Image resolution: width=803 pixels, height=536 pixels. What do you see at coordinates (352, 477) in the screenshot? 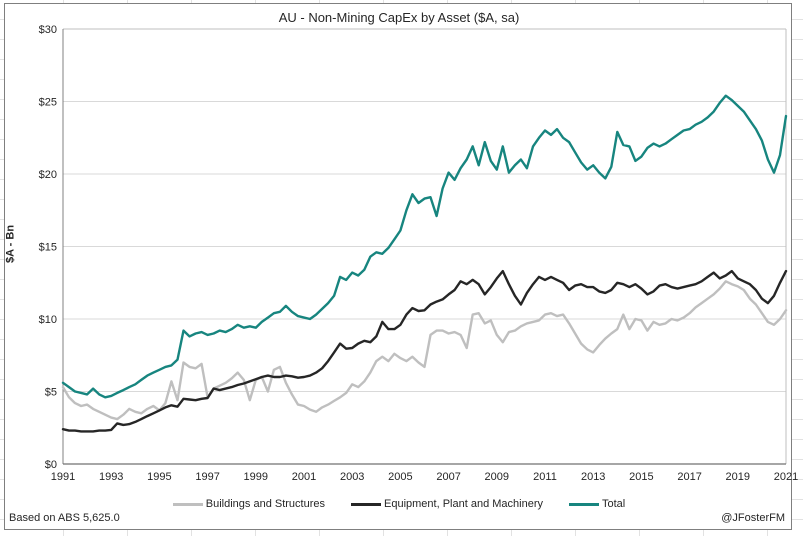
I see `x-axis-tick-label: 2003` at bounding box center [352, 477].